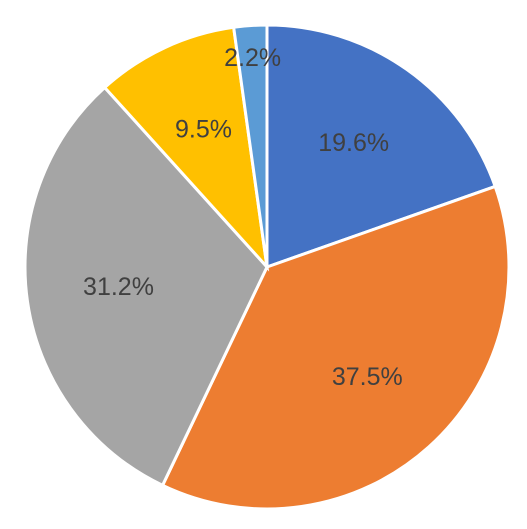 This screenshot has height=529, width=527. What do you see at coordinates (252, 58) in the screenshot?
I see `pie-slice-label-5: 2.2%` at bounding box center [252, 58].